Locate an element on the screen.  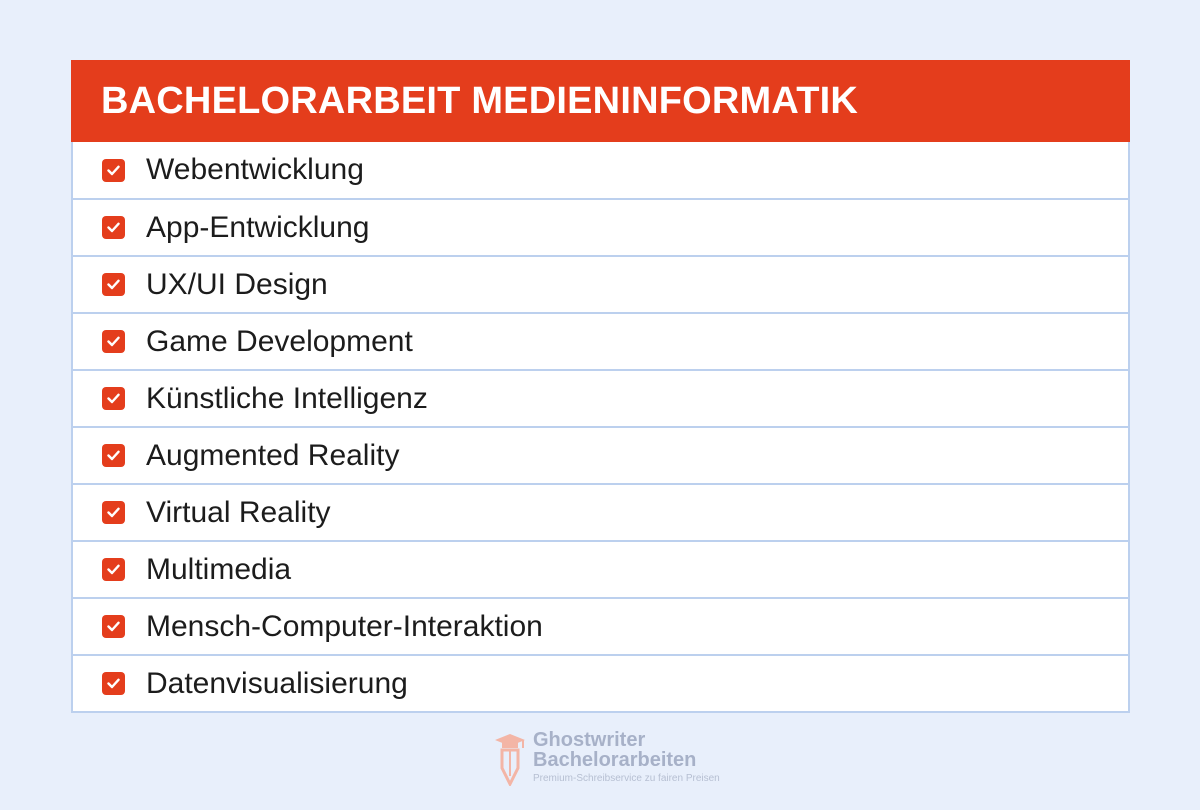
list-item: App-Entwicklung is located at coordinates (600, 226).